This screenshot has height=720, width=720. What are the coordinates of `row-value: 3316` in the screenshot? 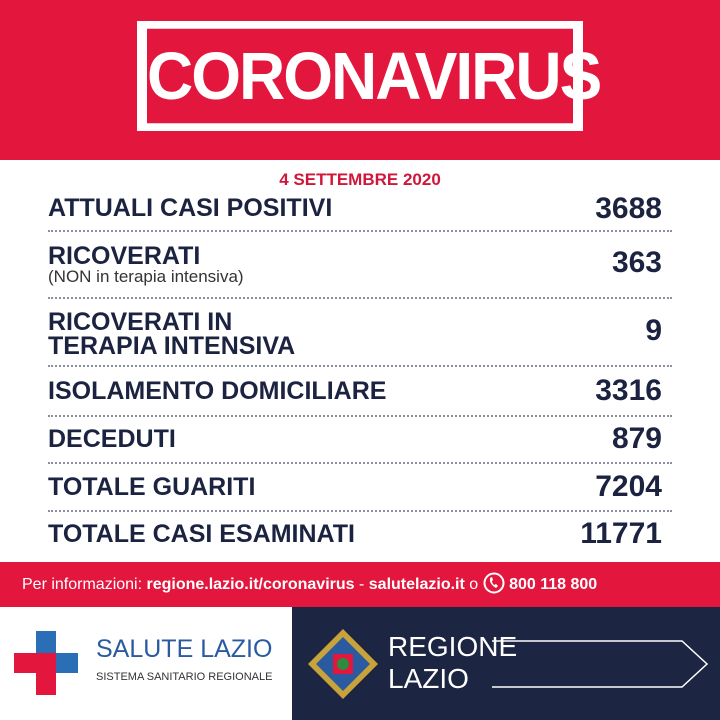 It's located at (628, 390).